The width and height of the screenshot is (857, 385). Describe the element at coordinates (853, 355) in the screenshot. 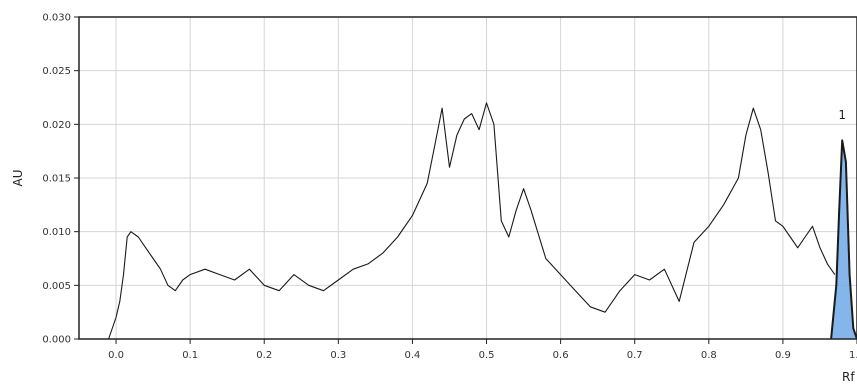

I see `x-tick-label: 1.0` at that location.